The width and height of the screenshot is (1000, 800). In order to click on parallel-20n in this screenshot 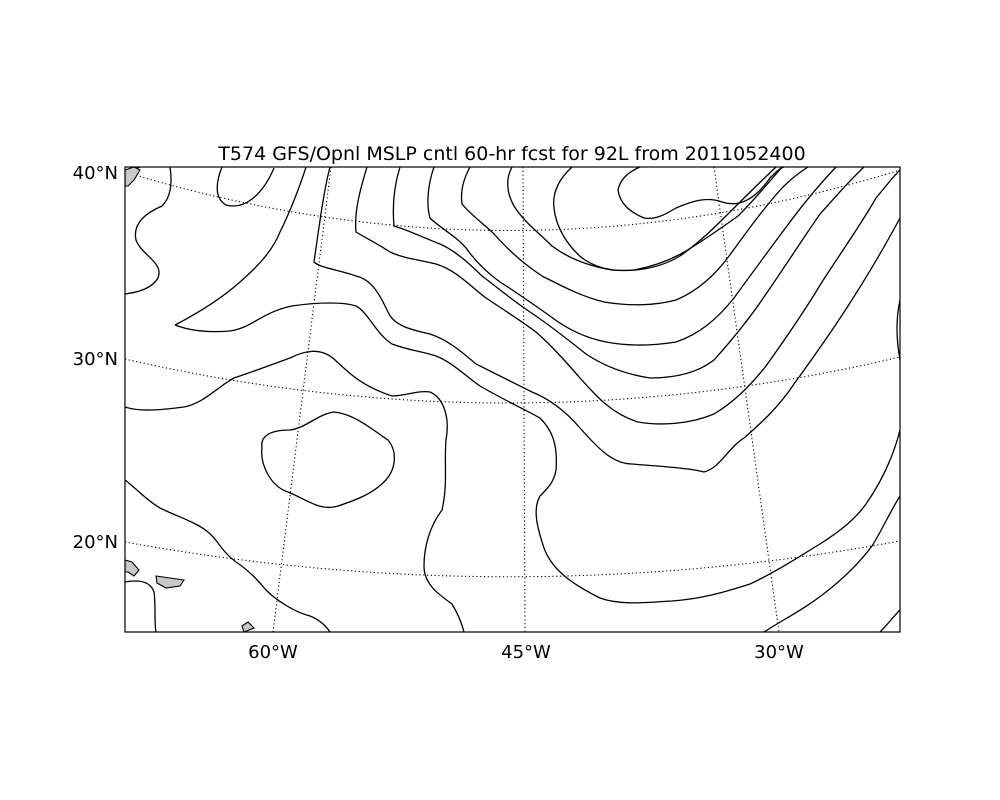, I will do `click(512, 559)`.